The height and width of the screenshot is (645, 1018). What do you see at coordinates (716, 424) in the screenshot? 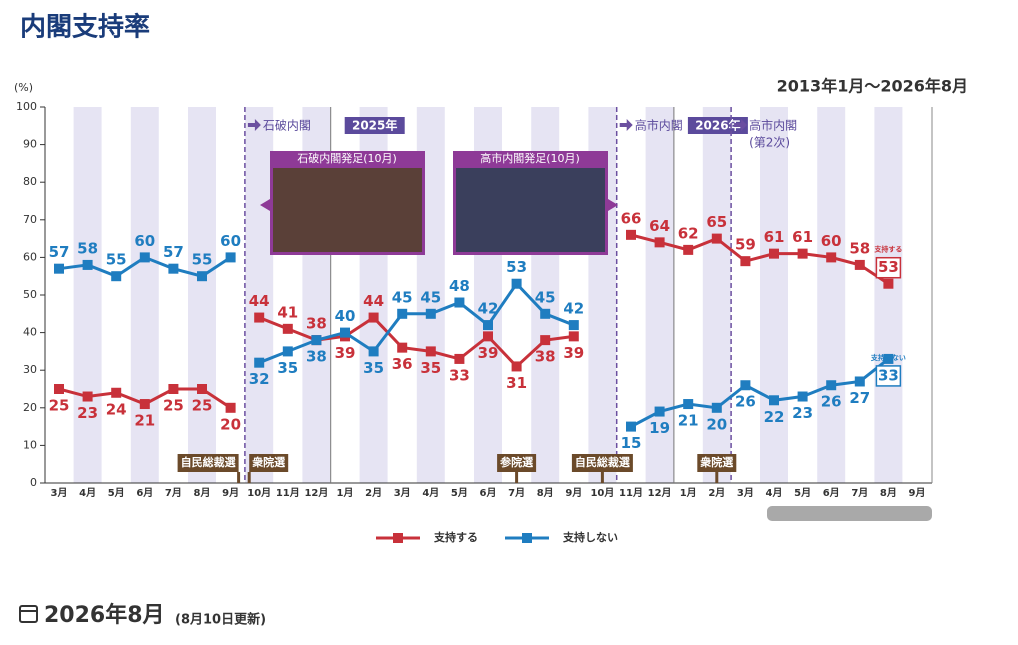
I see `value-label: 20` at bounding box center [716, 424].